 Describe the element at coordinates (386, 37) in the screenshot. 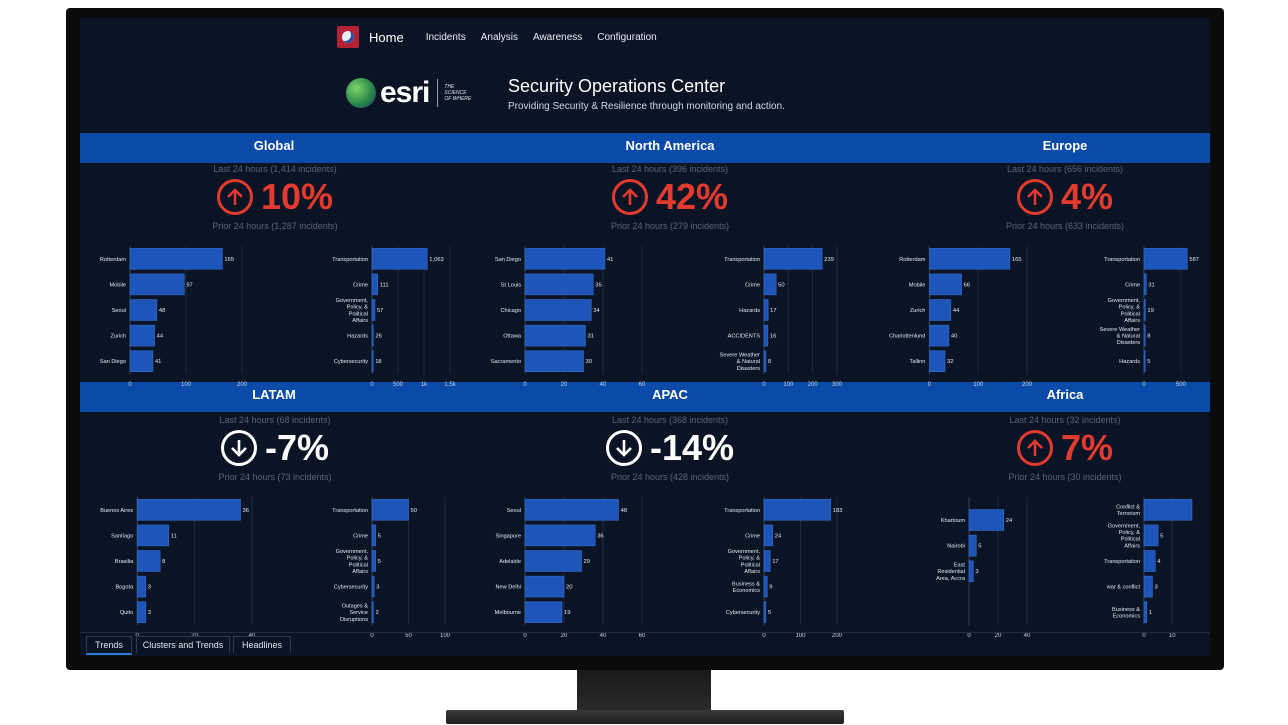

I see `nav-home: Home` at that location.